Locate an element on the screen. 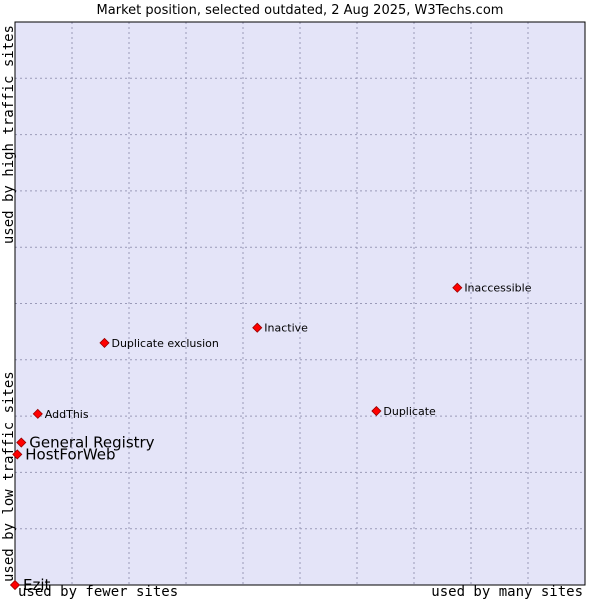 The image size is (600, 600). x-axis-high-label: used by many sites is located at coordinates (507, 592).